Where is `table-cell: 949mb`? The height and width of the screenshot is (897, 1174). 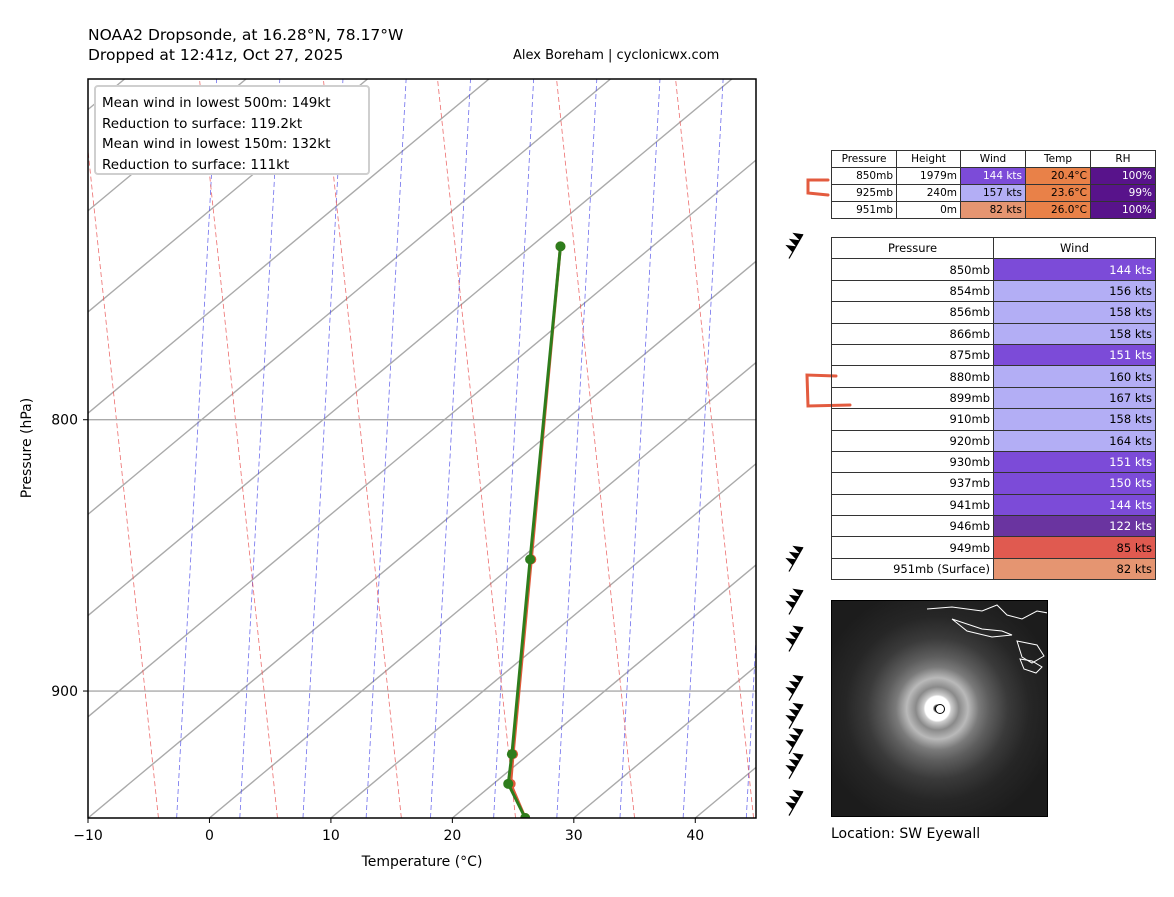
table-cell: 949mb is located at coordinates (912, 547).